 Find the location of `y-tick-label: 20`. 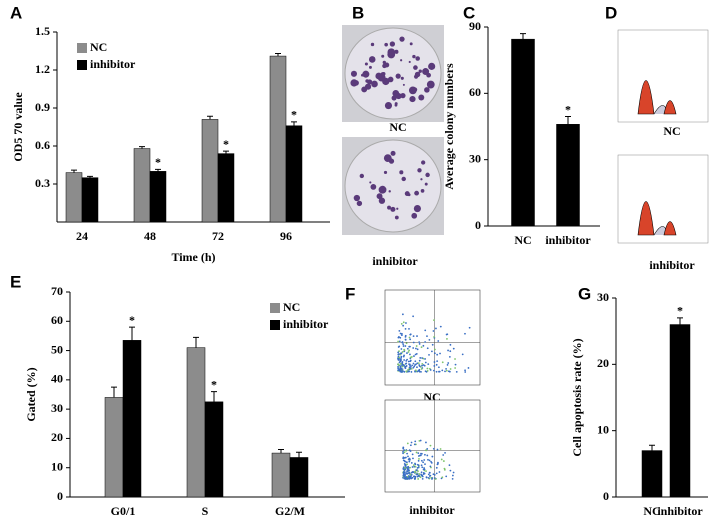

y-tick-label: 20 is located at coordinates (603, 363).